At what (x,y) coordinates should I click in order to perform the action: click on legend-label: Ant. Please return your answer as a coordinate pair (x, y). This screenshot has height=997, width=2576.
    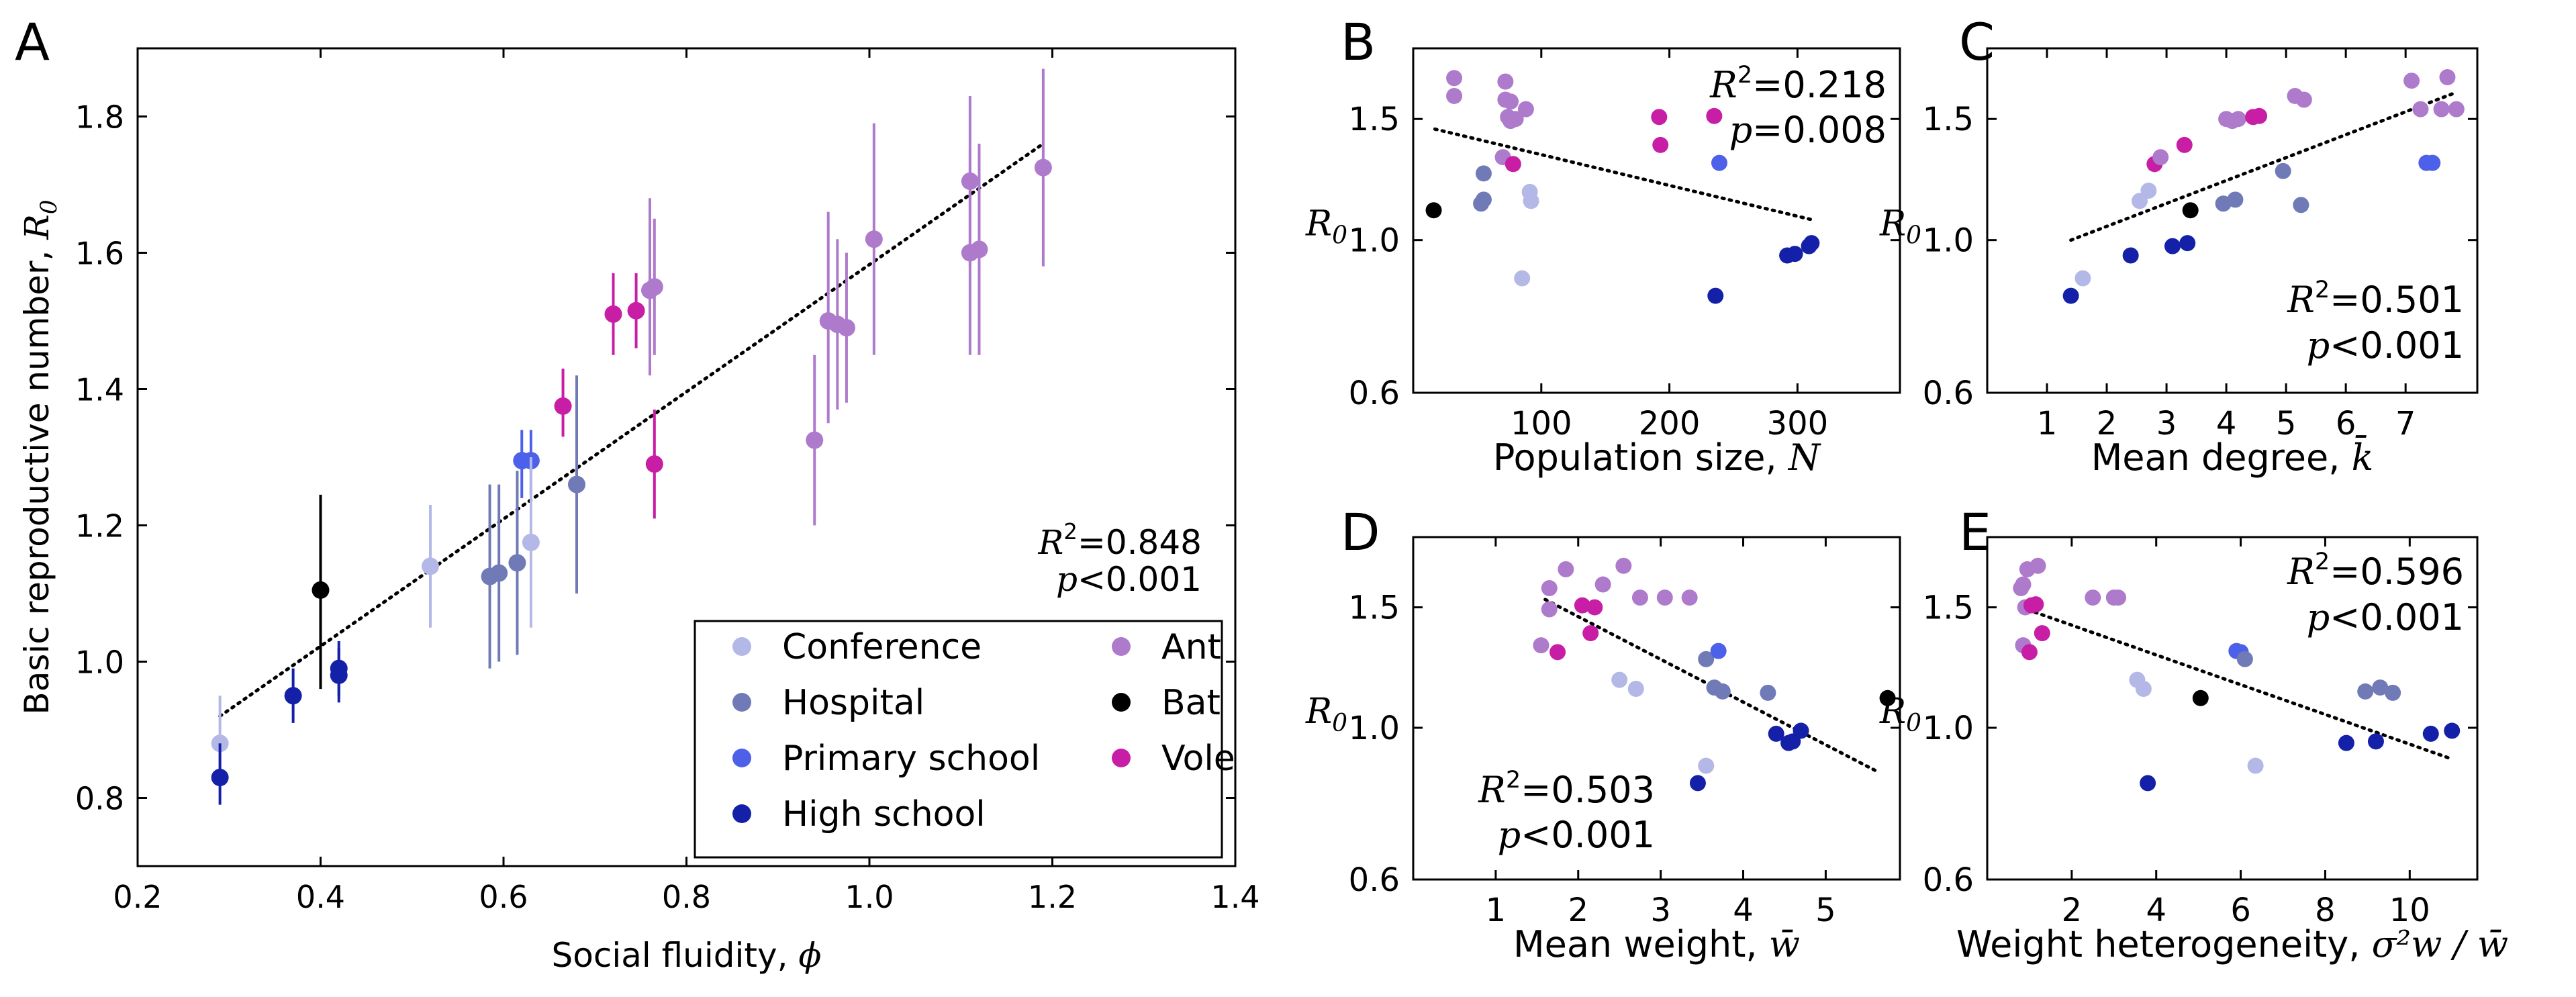
    Looking at the image, I should click on (1191, 647).